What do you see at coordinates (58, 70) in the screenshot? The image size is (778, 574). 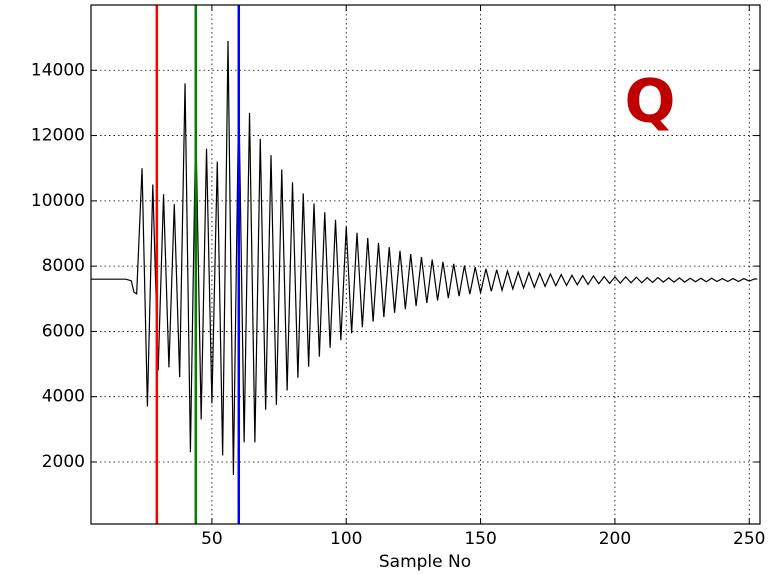 I see `y-tick-label: 14000` at bounding box center [58, 70].